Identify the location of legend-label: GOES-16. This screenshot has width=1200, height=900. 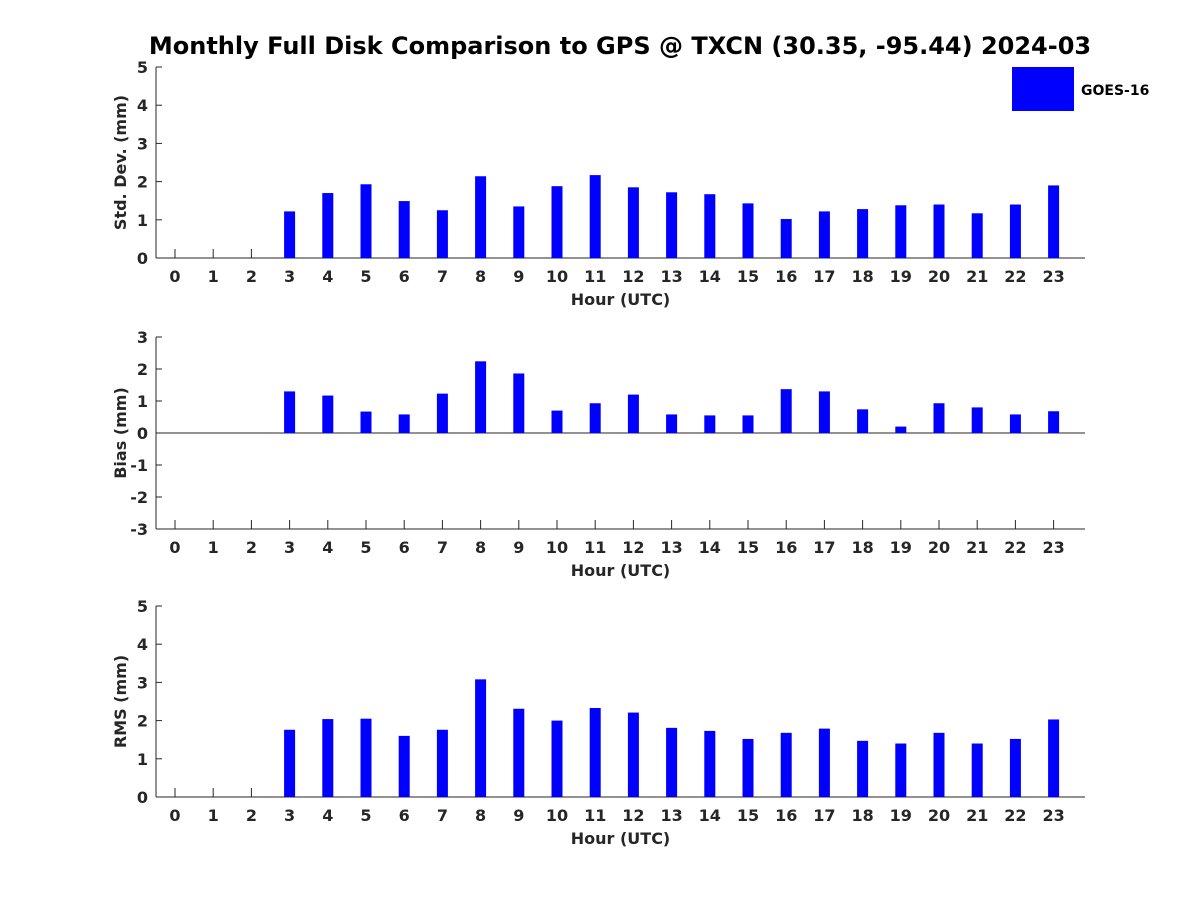
(1115, 91).